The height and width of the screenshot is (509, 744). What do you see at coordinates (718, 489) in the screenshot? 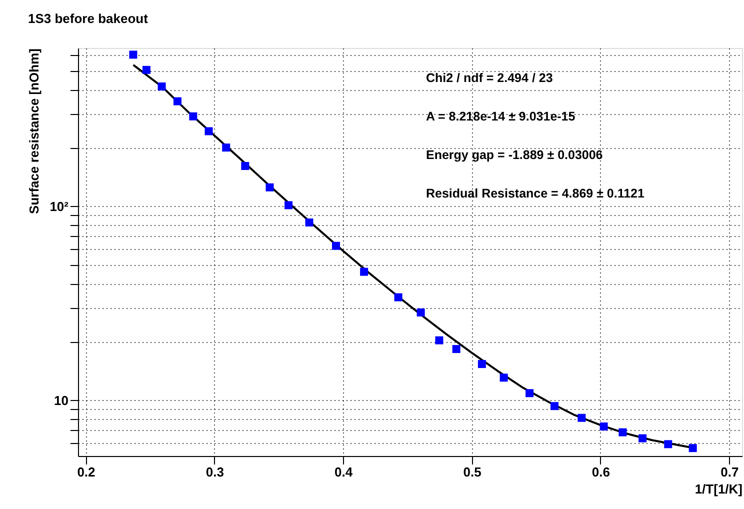
I see `x-axis-title: 1/T[1/K]` at bounding box center [718, 489].